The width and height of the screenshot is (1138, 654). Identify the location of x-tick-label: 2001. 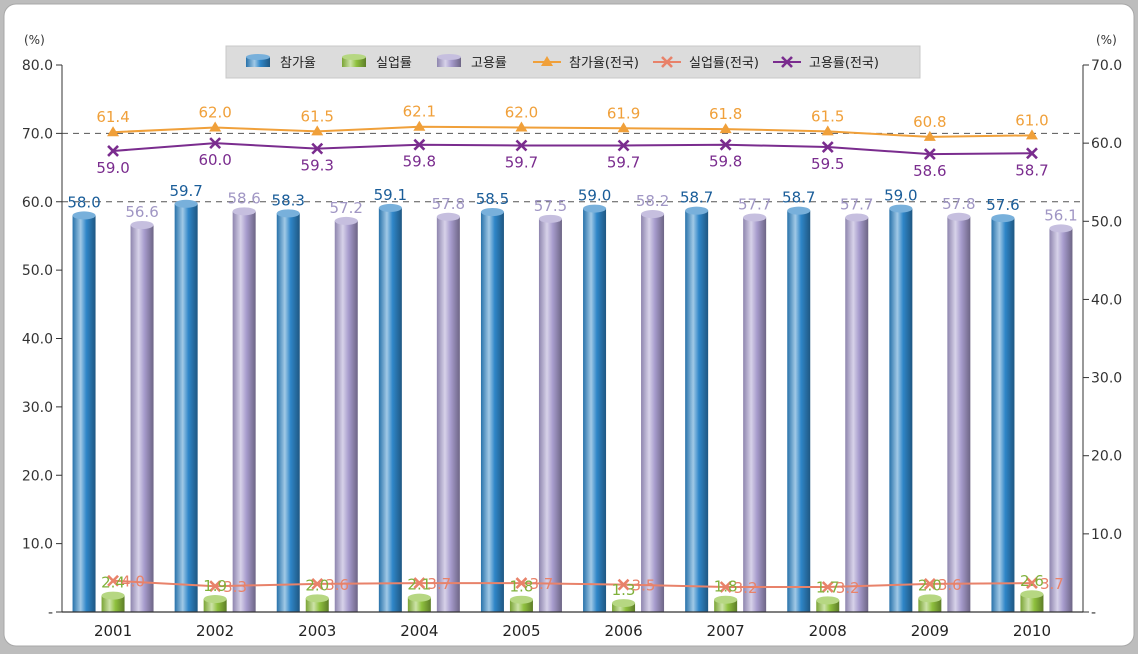
(113, 631).